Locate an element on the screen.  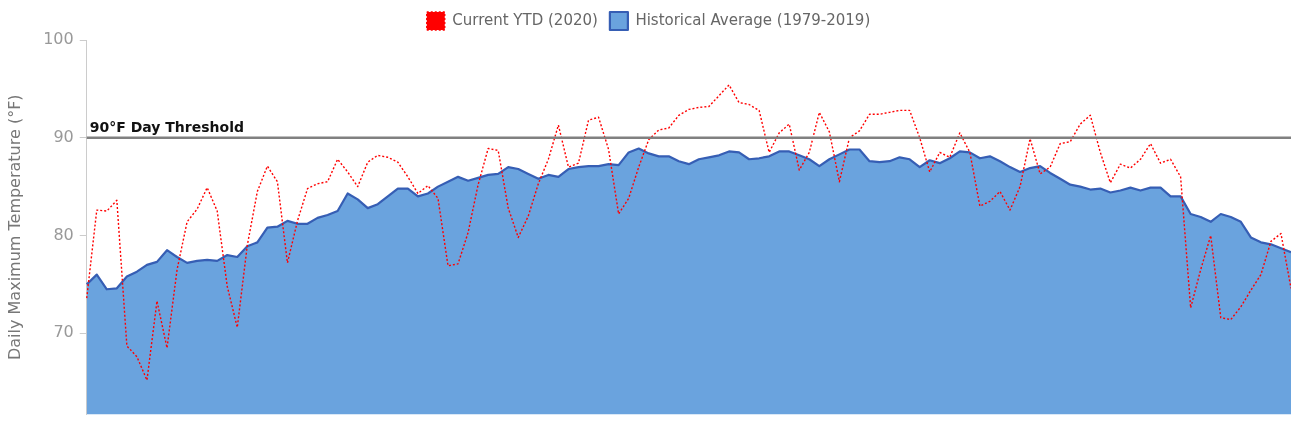
legend-label: Historical Average (1979-2019) is located at coordinates (753, 19).